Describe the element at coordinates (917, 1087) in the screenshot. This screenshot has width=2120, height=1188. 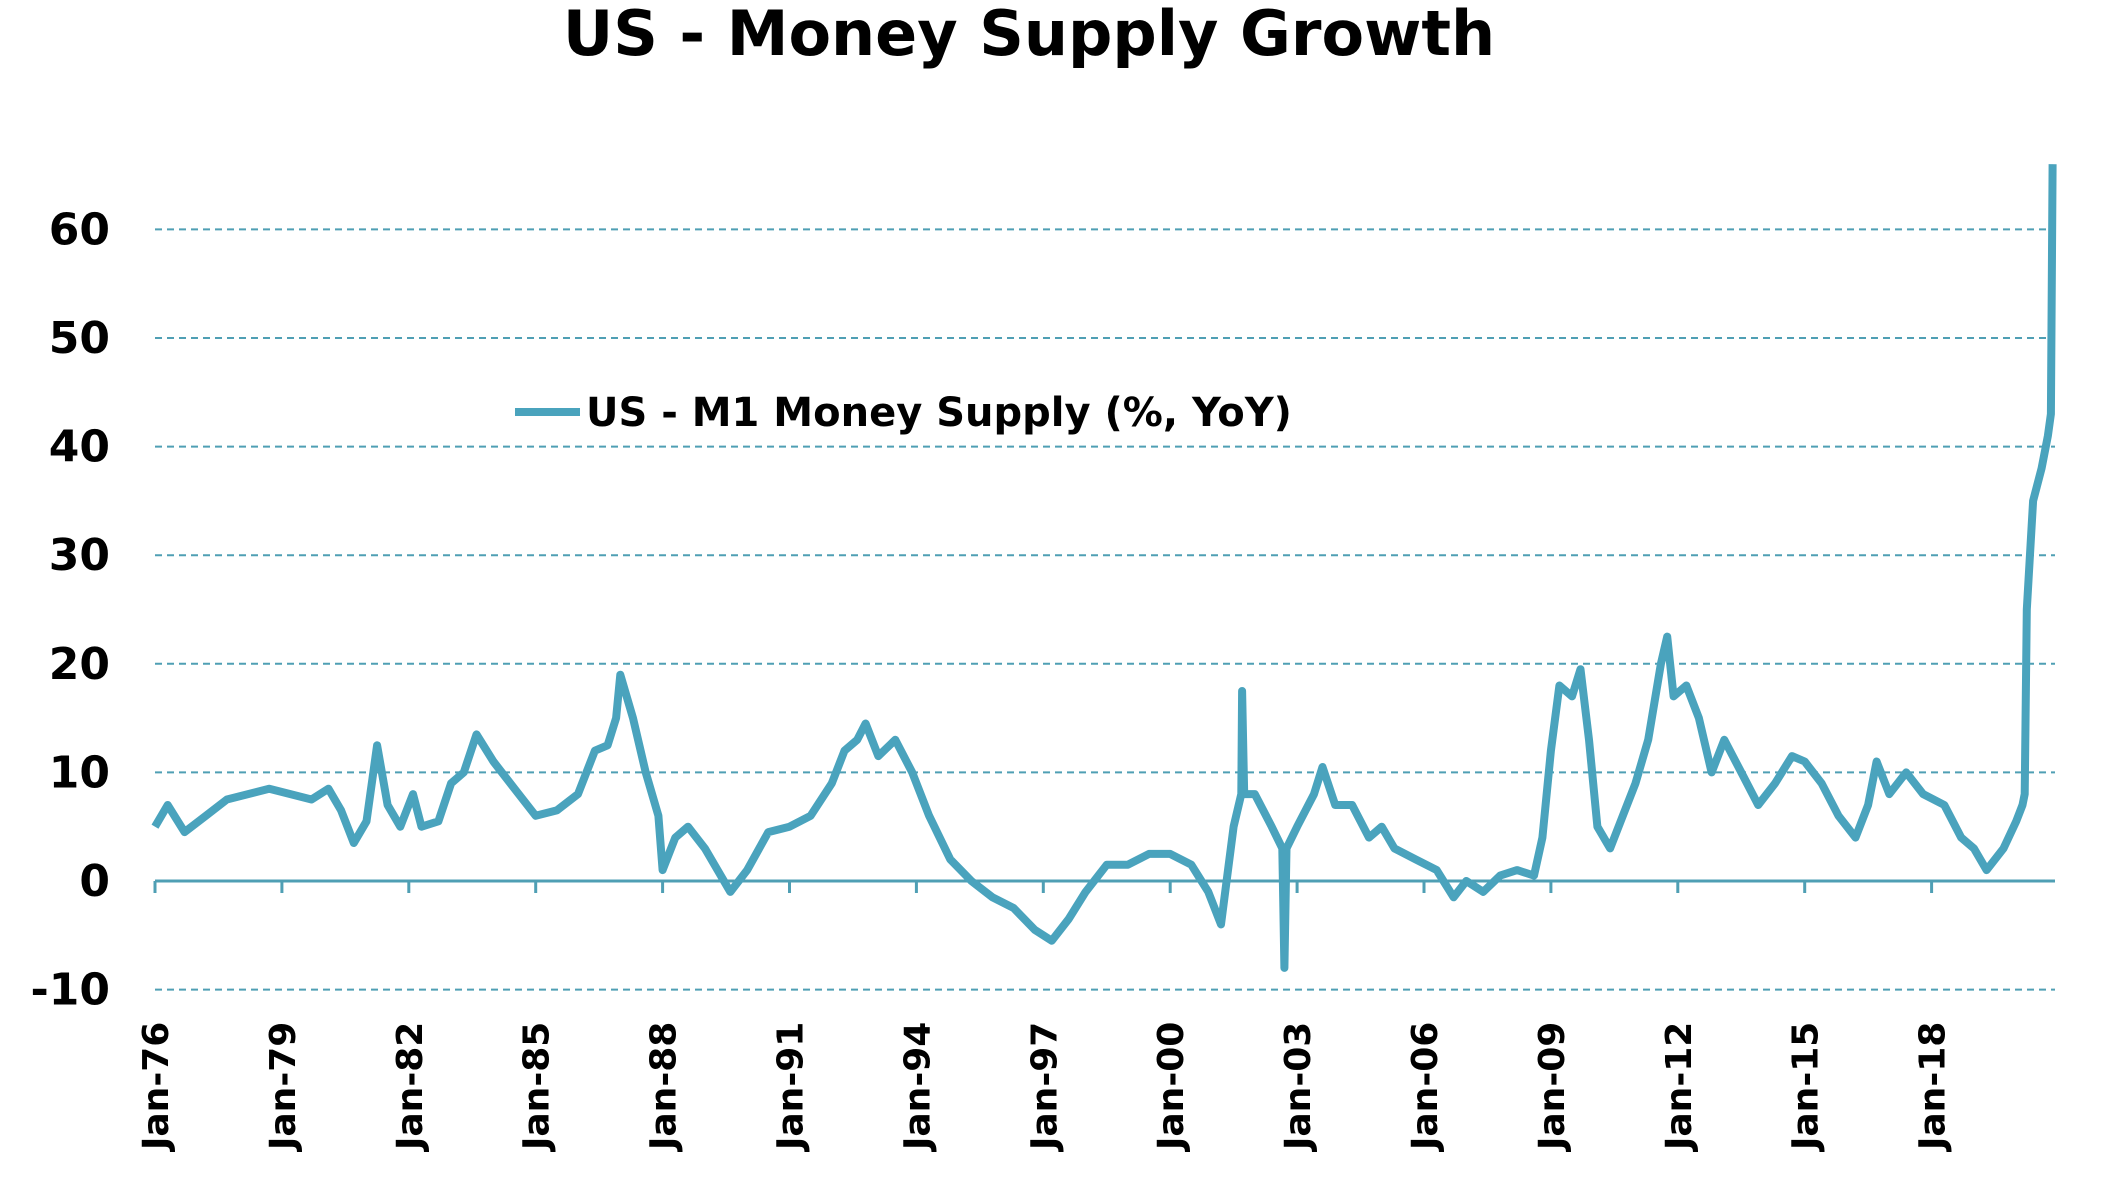
I see `x-tick-label: Jan-94` at that location.